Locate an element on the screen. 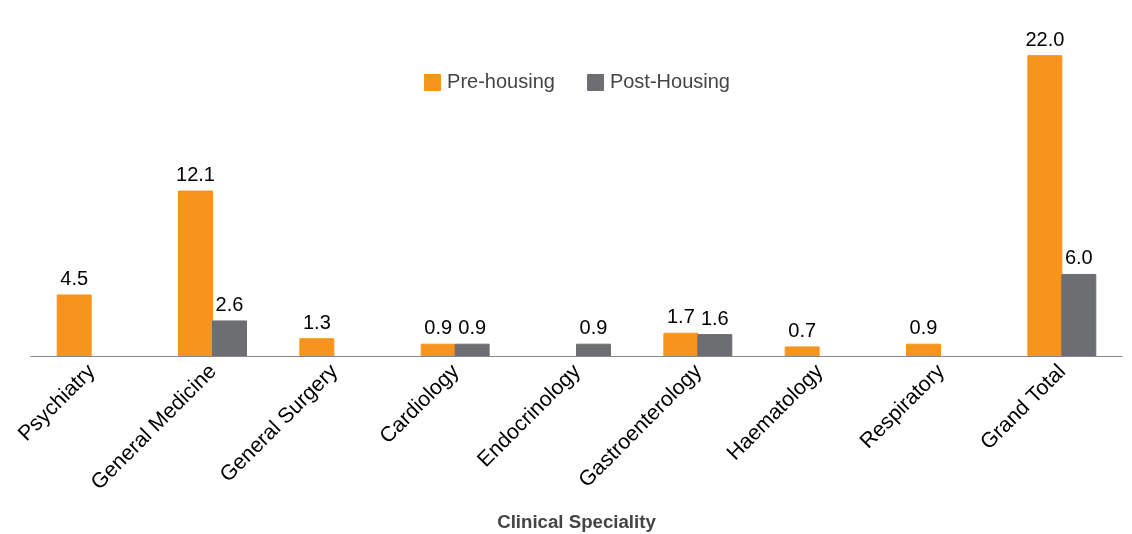 This screenshot has width=1132, height=534. data-label: 22.0 is located at coordinates (1045, 38).